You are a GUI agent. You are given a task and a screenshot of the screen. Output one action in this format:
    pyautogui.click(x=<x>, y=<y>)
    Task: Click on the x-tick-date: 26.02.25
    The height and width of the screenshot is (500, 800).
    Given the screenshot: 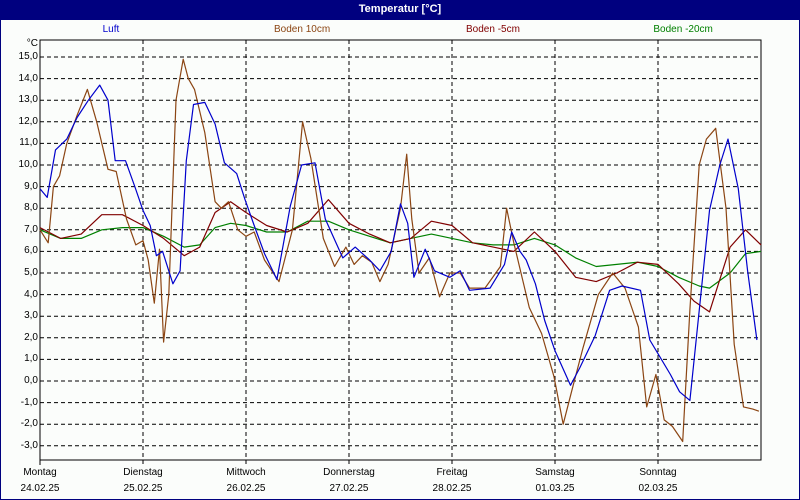 What is the action you would take?
    pyautogui.click(x=246, y=488)
    